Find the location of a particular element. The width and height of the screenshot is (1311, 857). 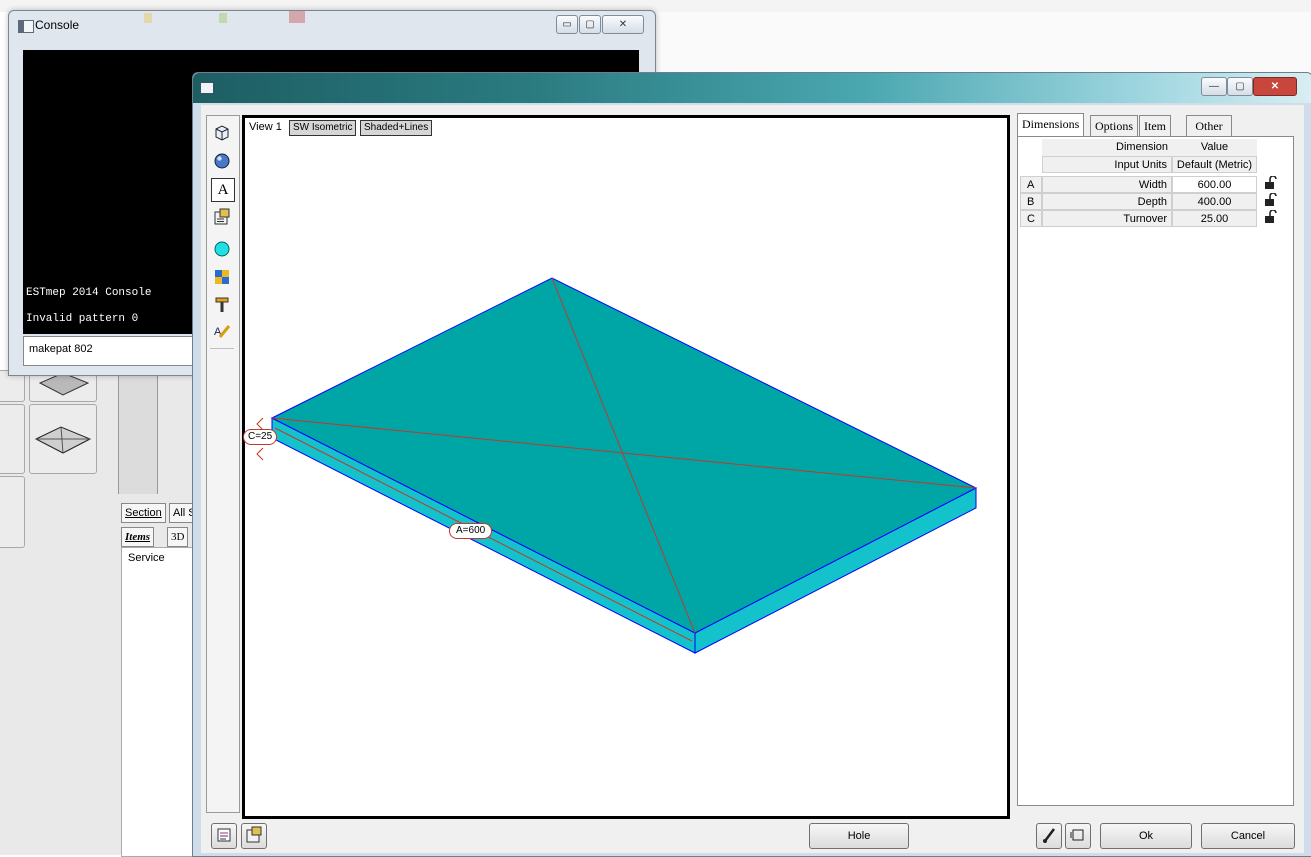

view-toolbar: A A is located at coordinates (223, 464).